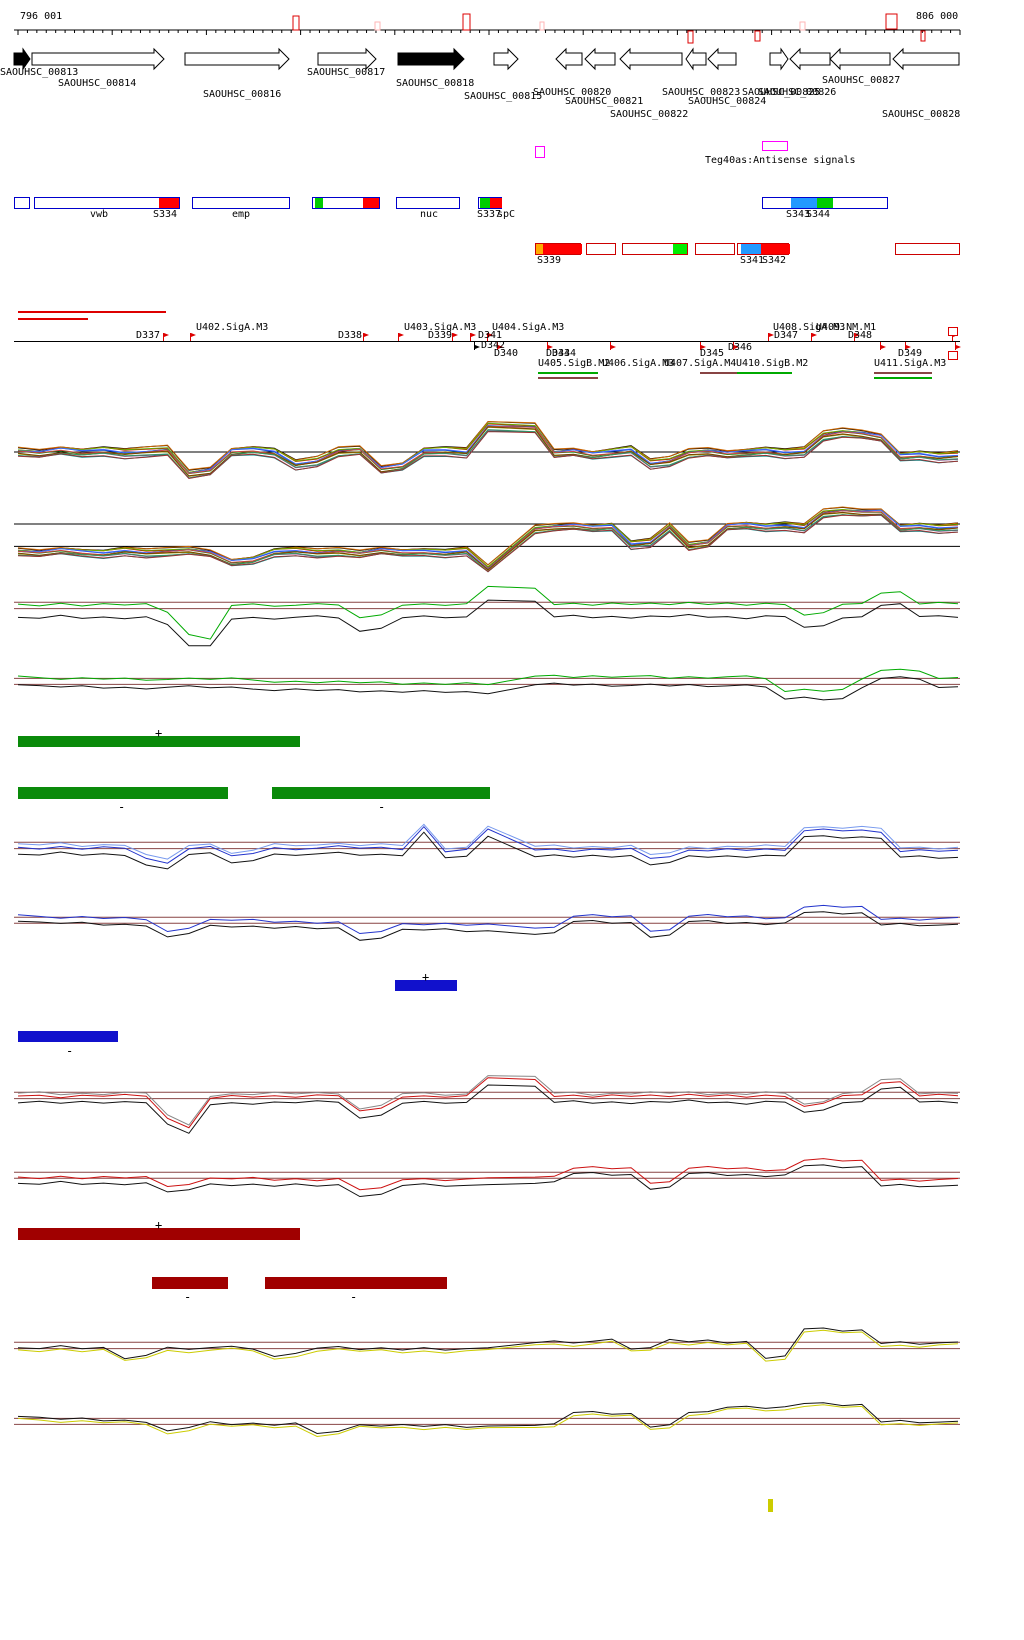  What do you see at coordinates (818, 214) in the screenshot?
I see `srna-row1-label: S344` at bounding box center [818, 214].